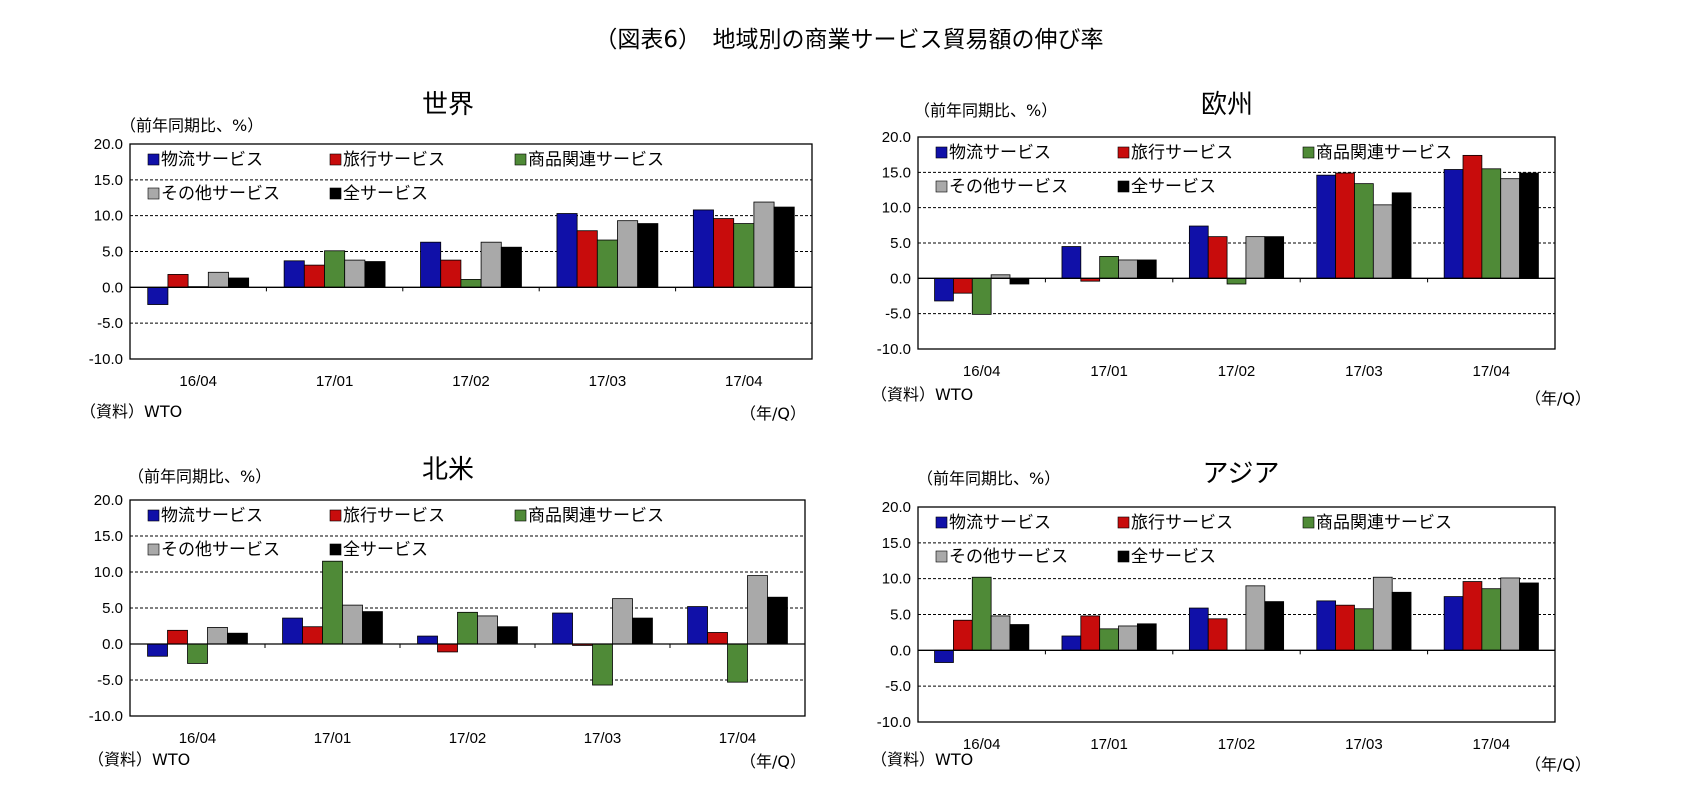  Describe the element at coordinates (1008, 557) in the screenshot. I see `legend-label: その他サービス` at that location.